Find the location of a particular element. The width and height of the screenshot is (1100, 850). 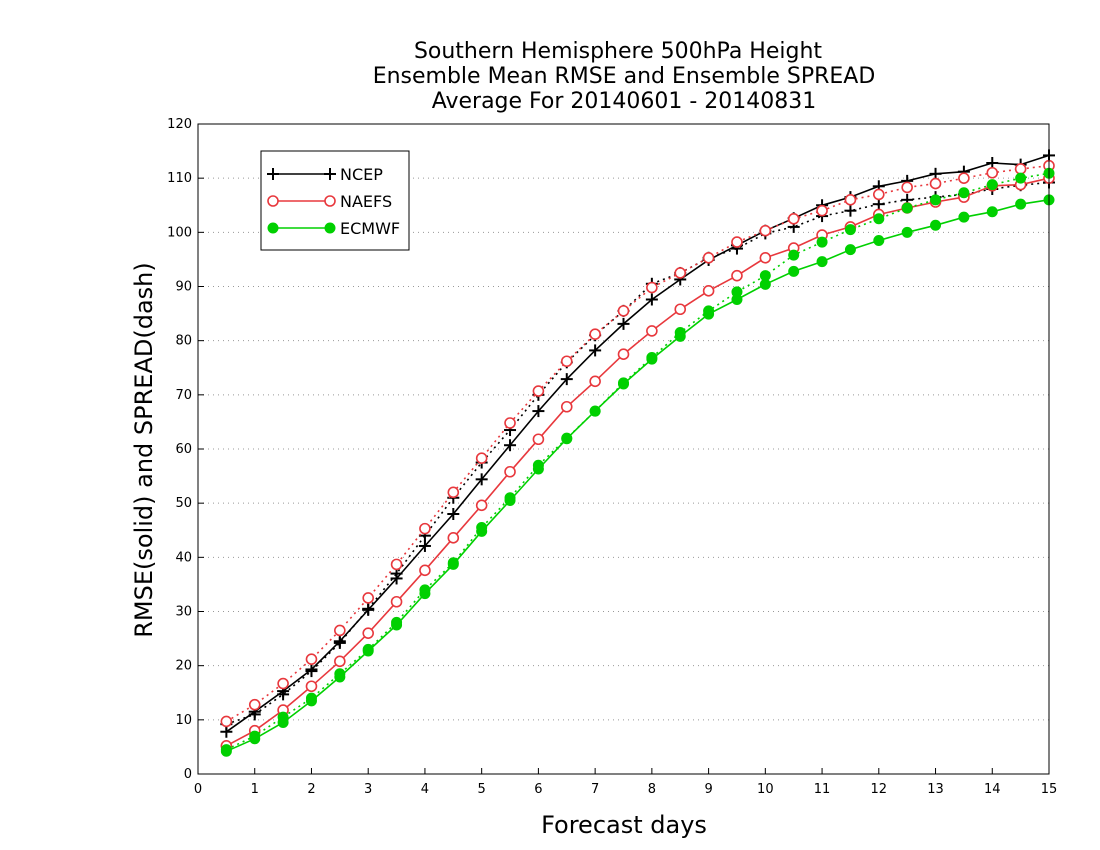

y-tick-label: 0 is located at coordinates (188, 774).